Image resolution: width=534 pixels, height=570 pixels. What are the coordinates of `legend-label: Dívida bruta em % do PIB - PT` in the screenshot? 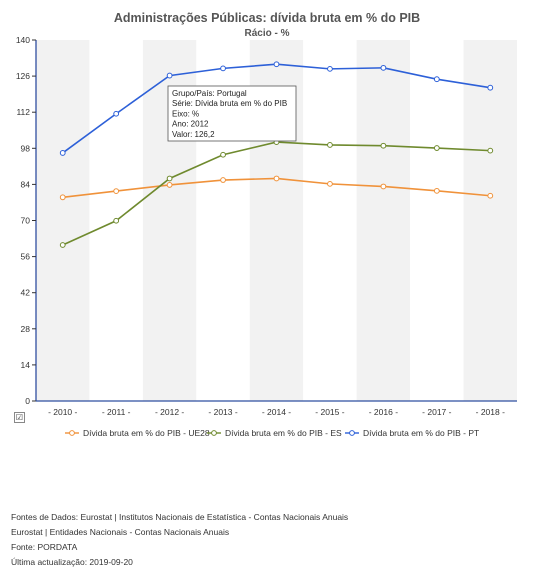 It's located at (421, 433).